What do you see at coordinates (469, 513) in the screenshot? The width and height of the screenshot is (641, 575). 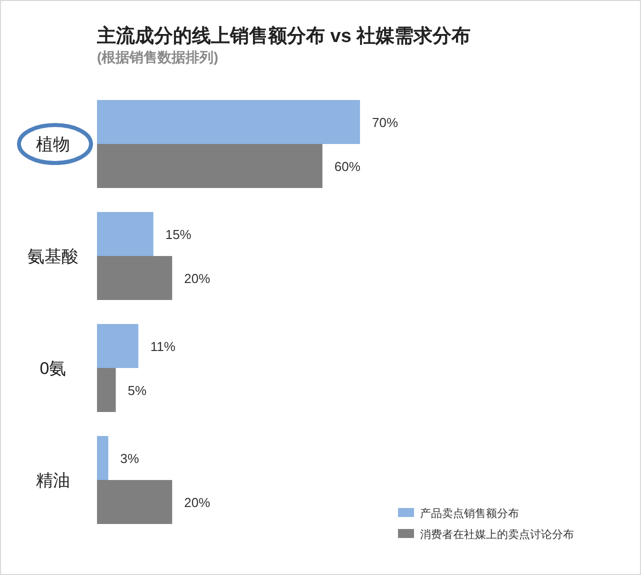 I see `legend-label: 产品卖点销售额分布` at bounding box center [469, 513].